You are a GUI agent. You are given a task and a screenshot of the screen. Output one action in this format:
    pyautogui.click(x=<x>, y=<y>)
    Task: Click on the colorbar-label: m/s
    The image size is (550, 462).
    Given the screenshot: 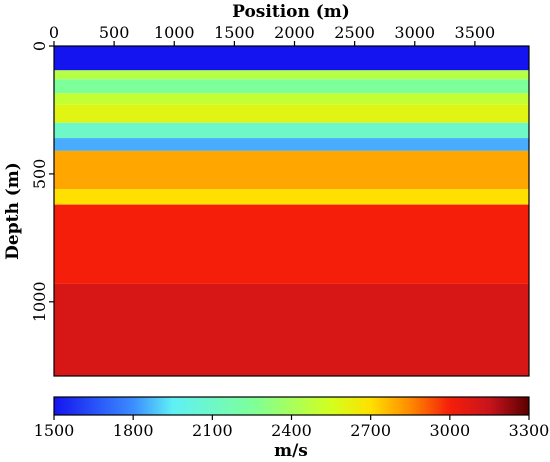 What is the action you would take?
    pyautogui.click(x=291, y=451)
    